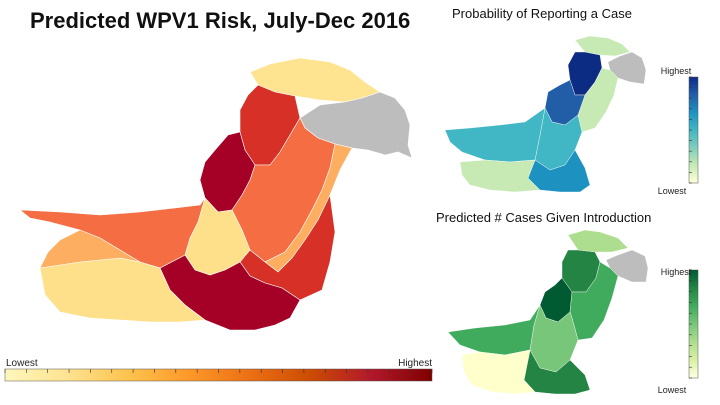 This screenshot has height=405, width=720. Describe the element at coordinates (676, 272) in the screenshot. I see `cases-legend-high-label: Highest` at that location.